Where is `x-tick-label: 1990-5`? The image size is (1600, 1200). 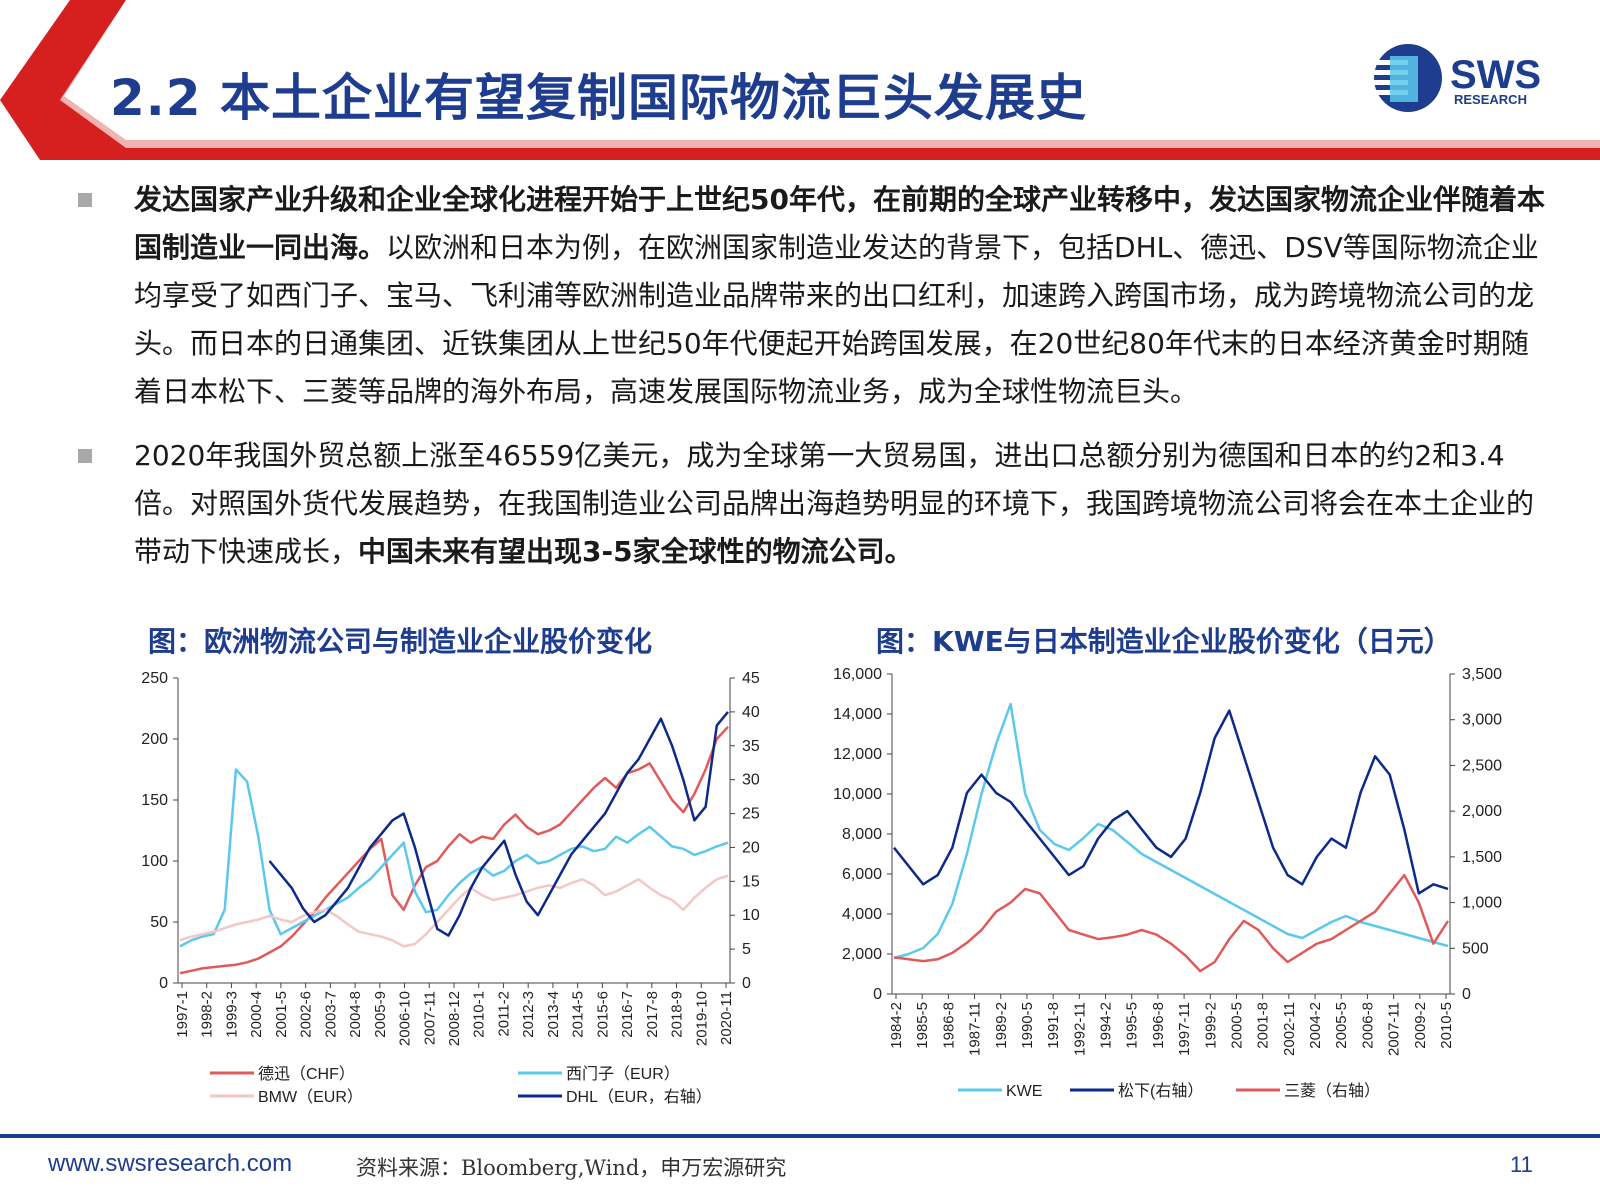 x-tick-label: 1990-5 is located at coordinates (1027, 1025).